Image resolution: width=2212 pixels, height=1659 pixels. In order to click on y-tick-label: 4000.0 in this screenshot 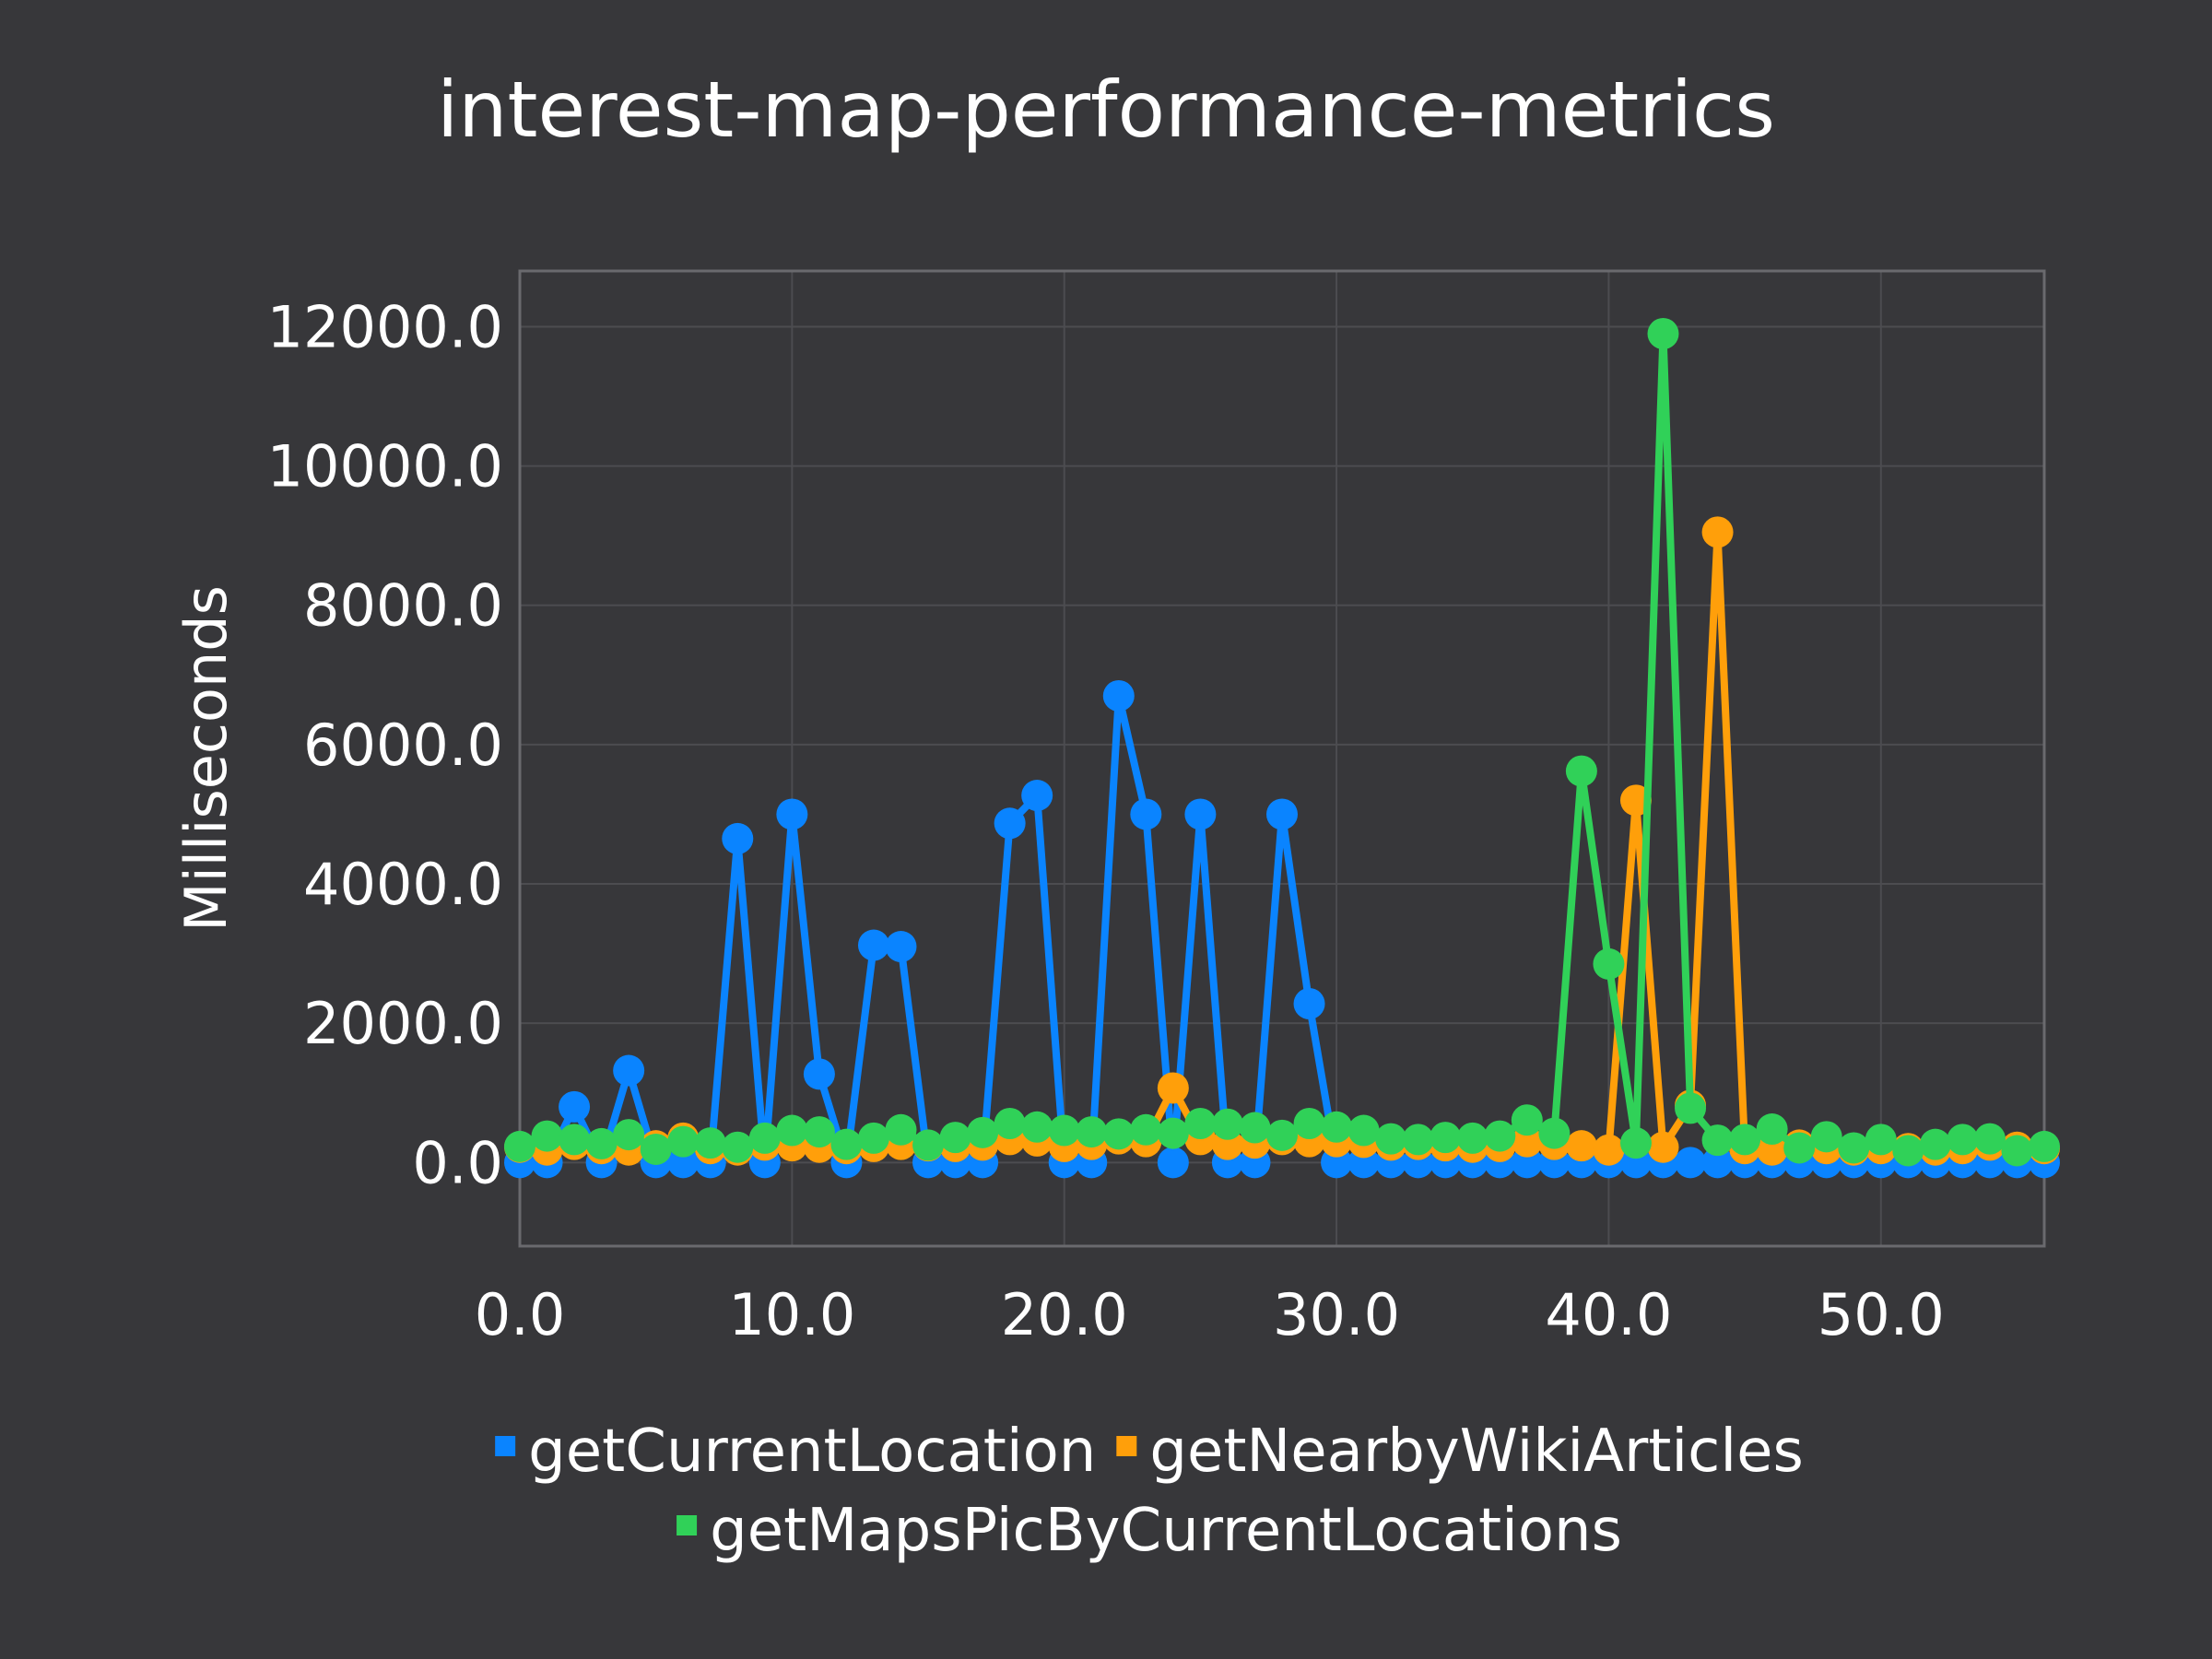, I will do `click(403, 884)`.